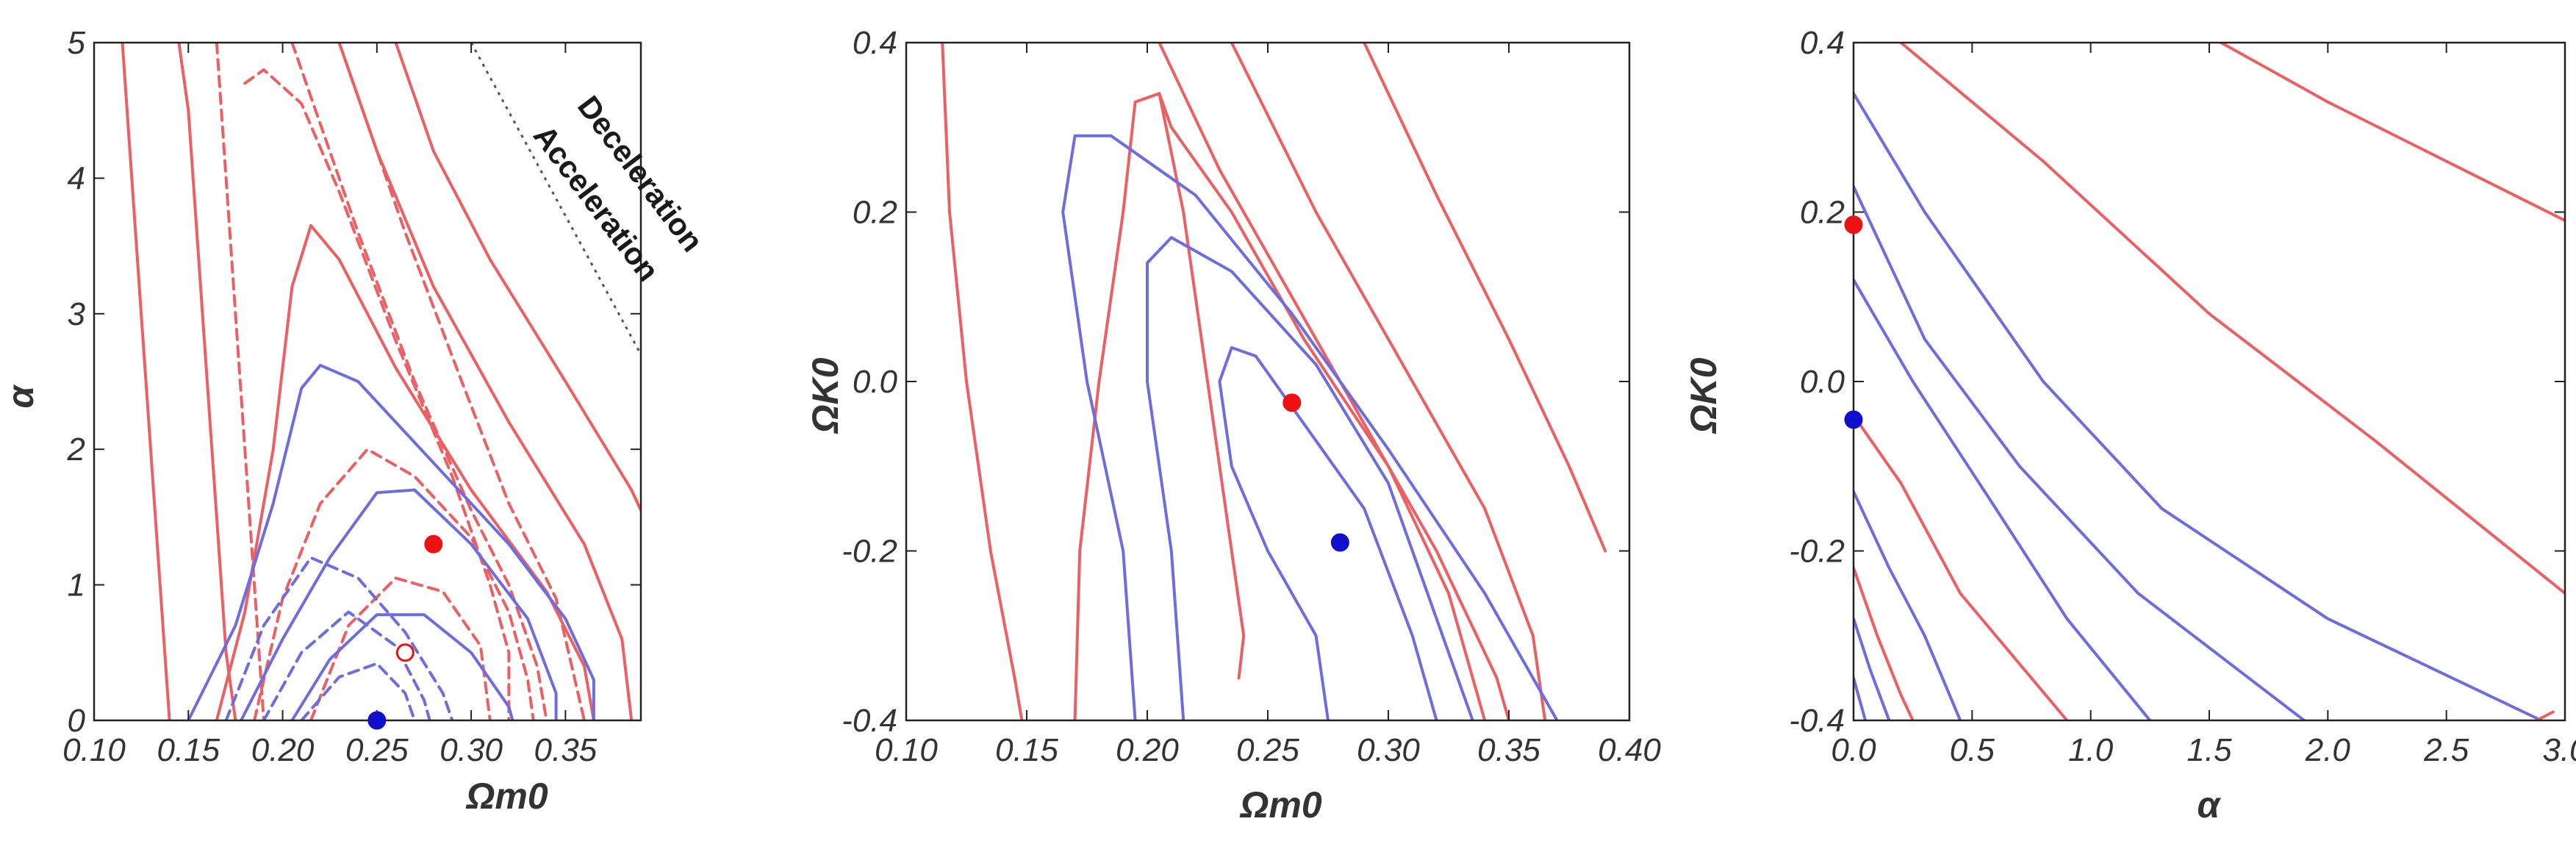  Describe the element at coordinates (2209, 750) in the screenshot. I see `x-tick-label: 1.5` at that location.